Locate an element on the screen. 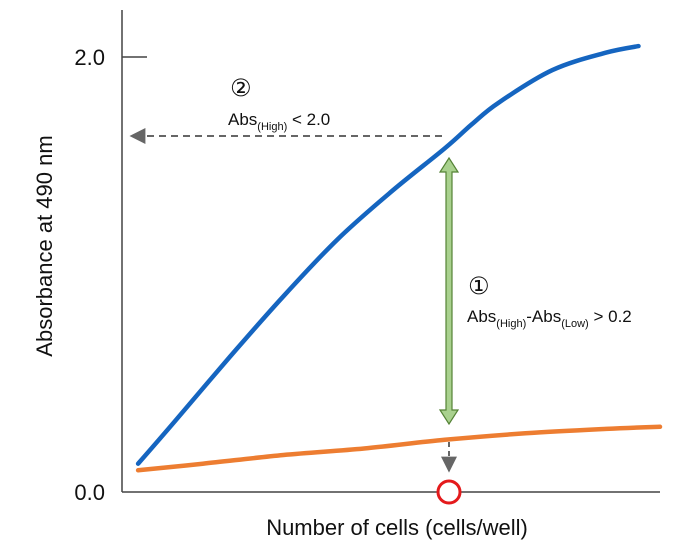 The width and height of the screenshot is (700, 554). annotation-2-condition: < 2.0 is located at coordinates (308, 119).